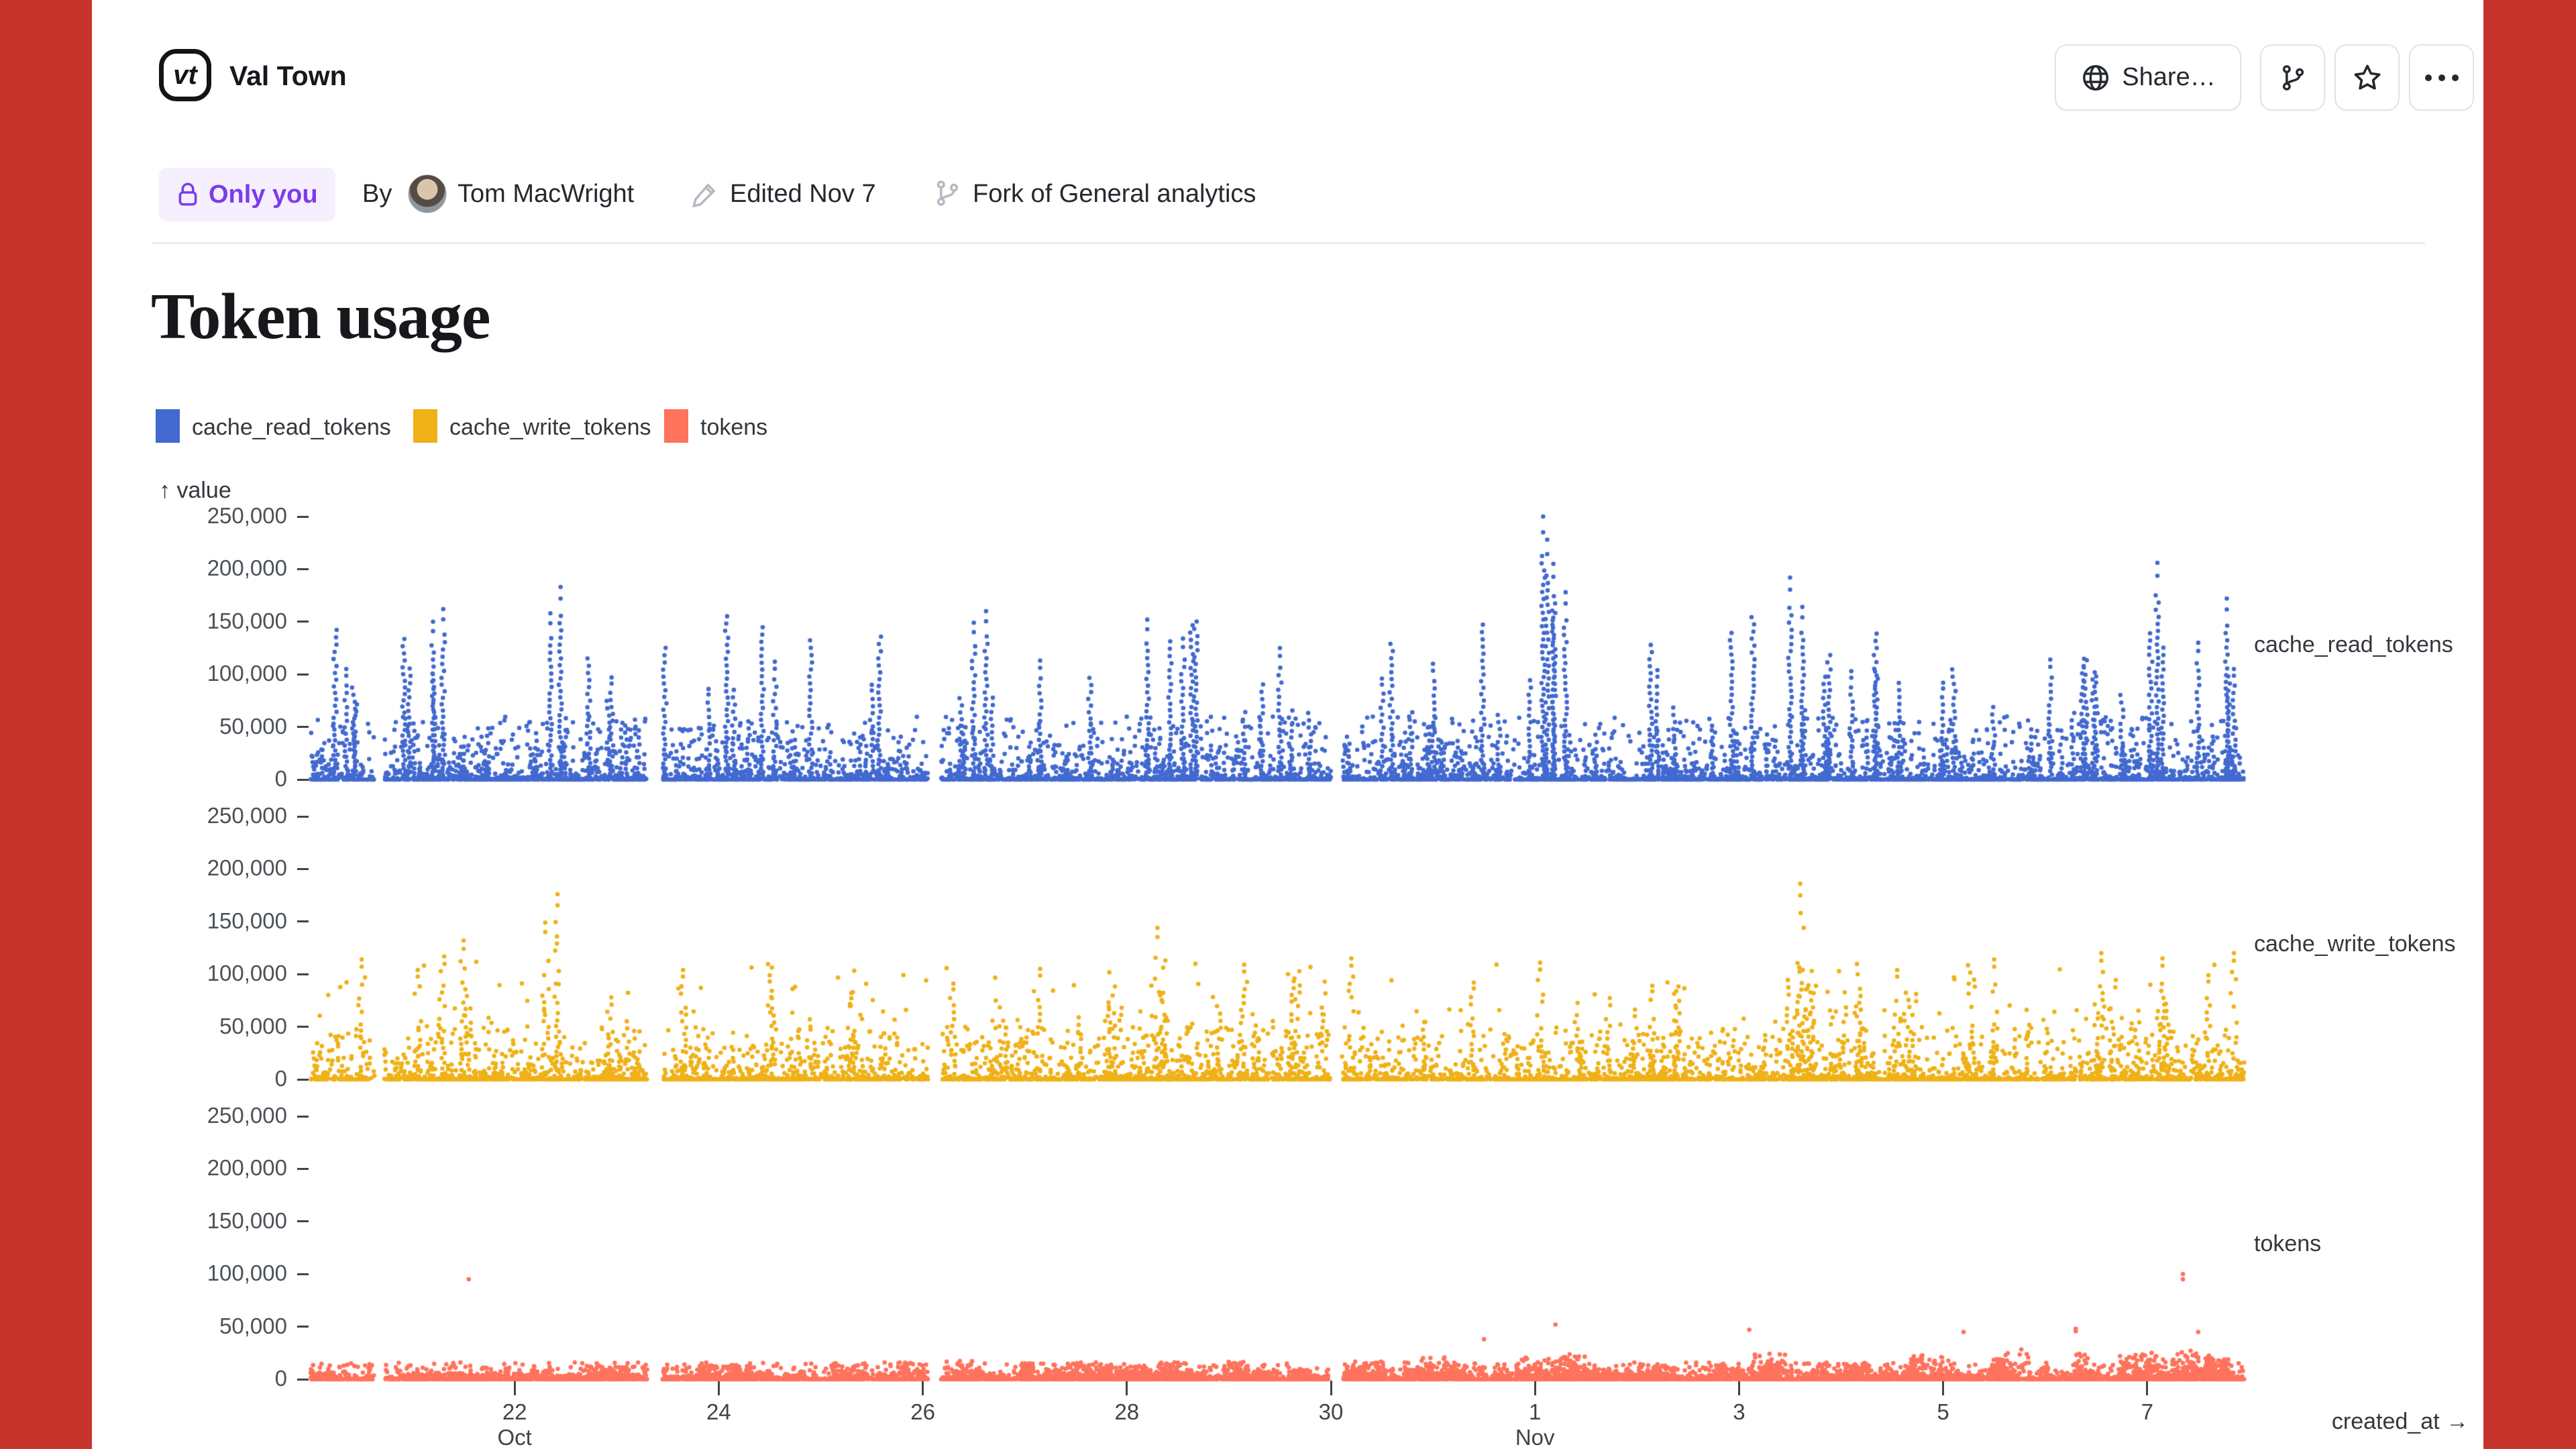  What do you see at coordinates (2096, 77) in the screenshot?
I see `globe-icon` at bounding box center [2096, 77].